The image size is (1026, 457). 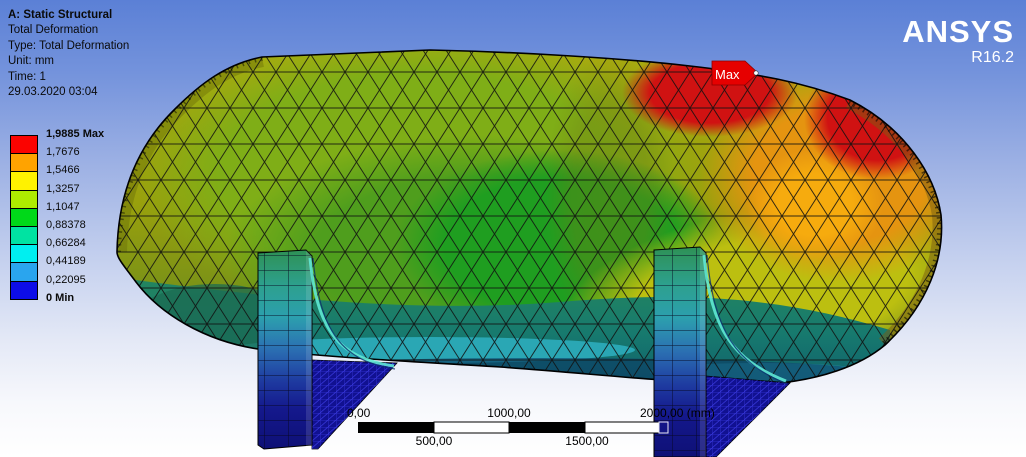 I want to click on result-type: Type: Total Deformation, so click(x=69, y=45).